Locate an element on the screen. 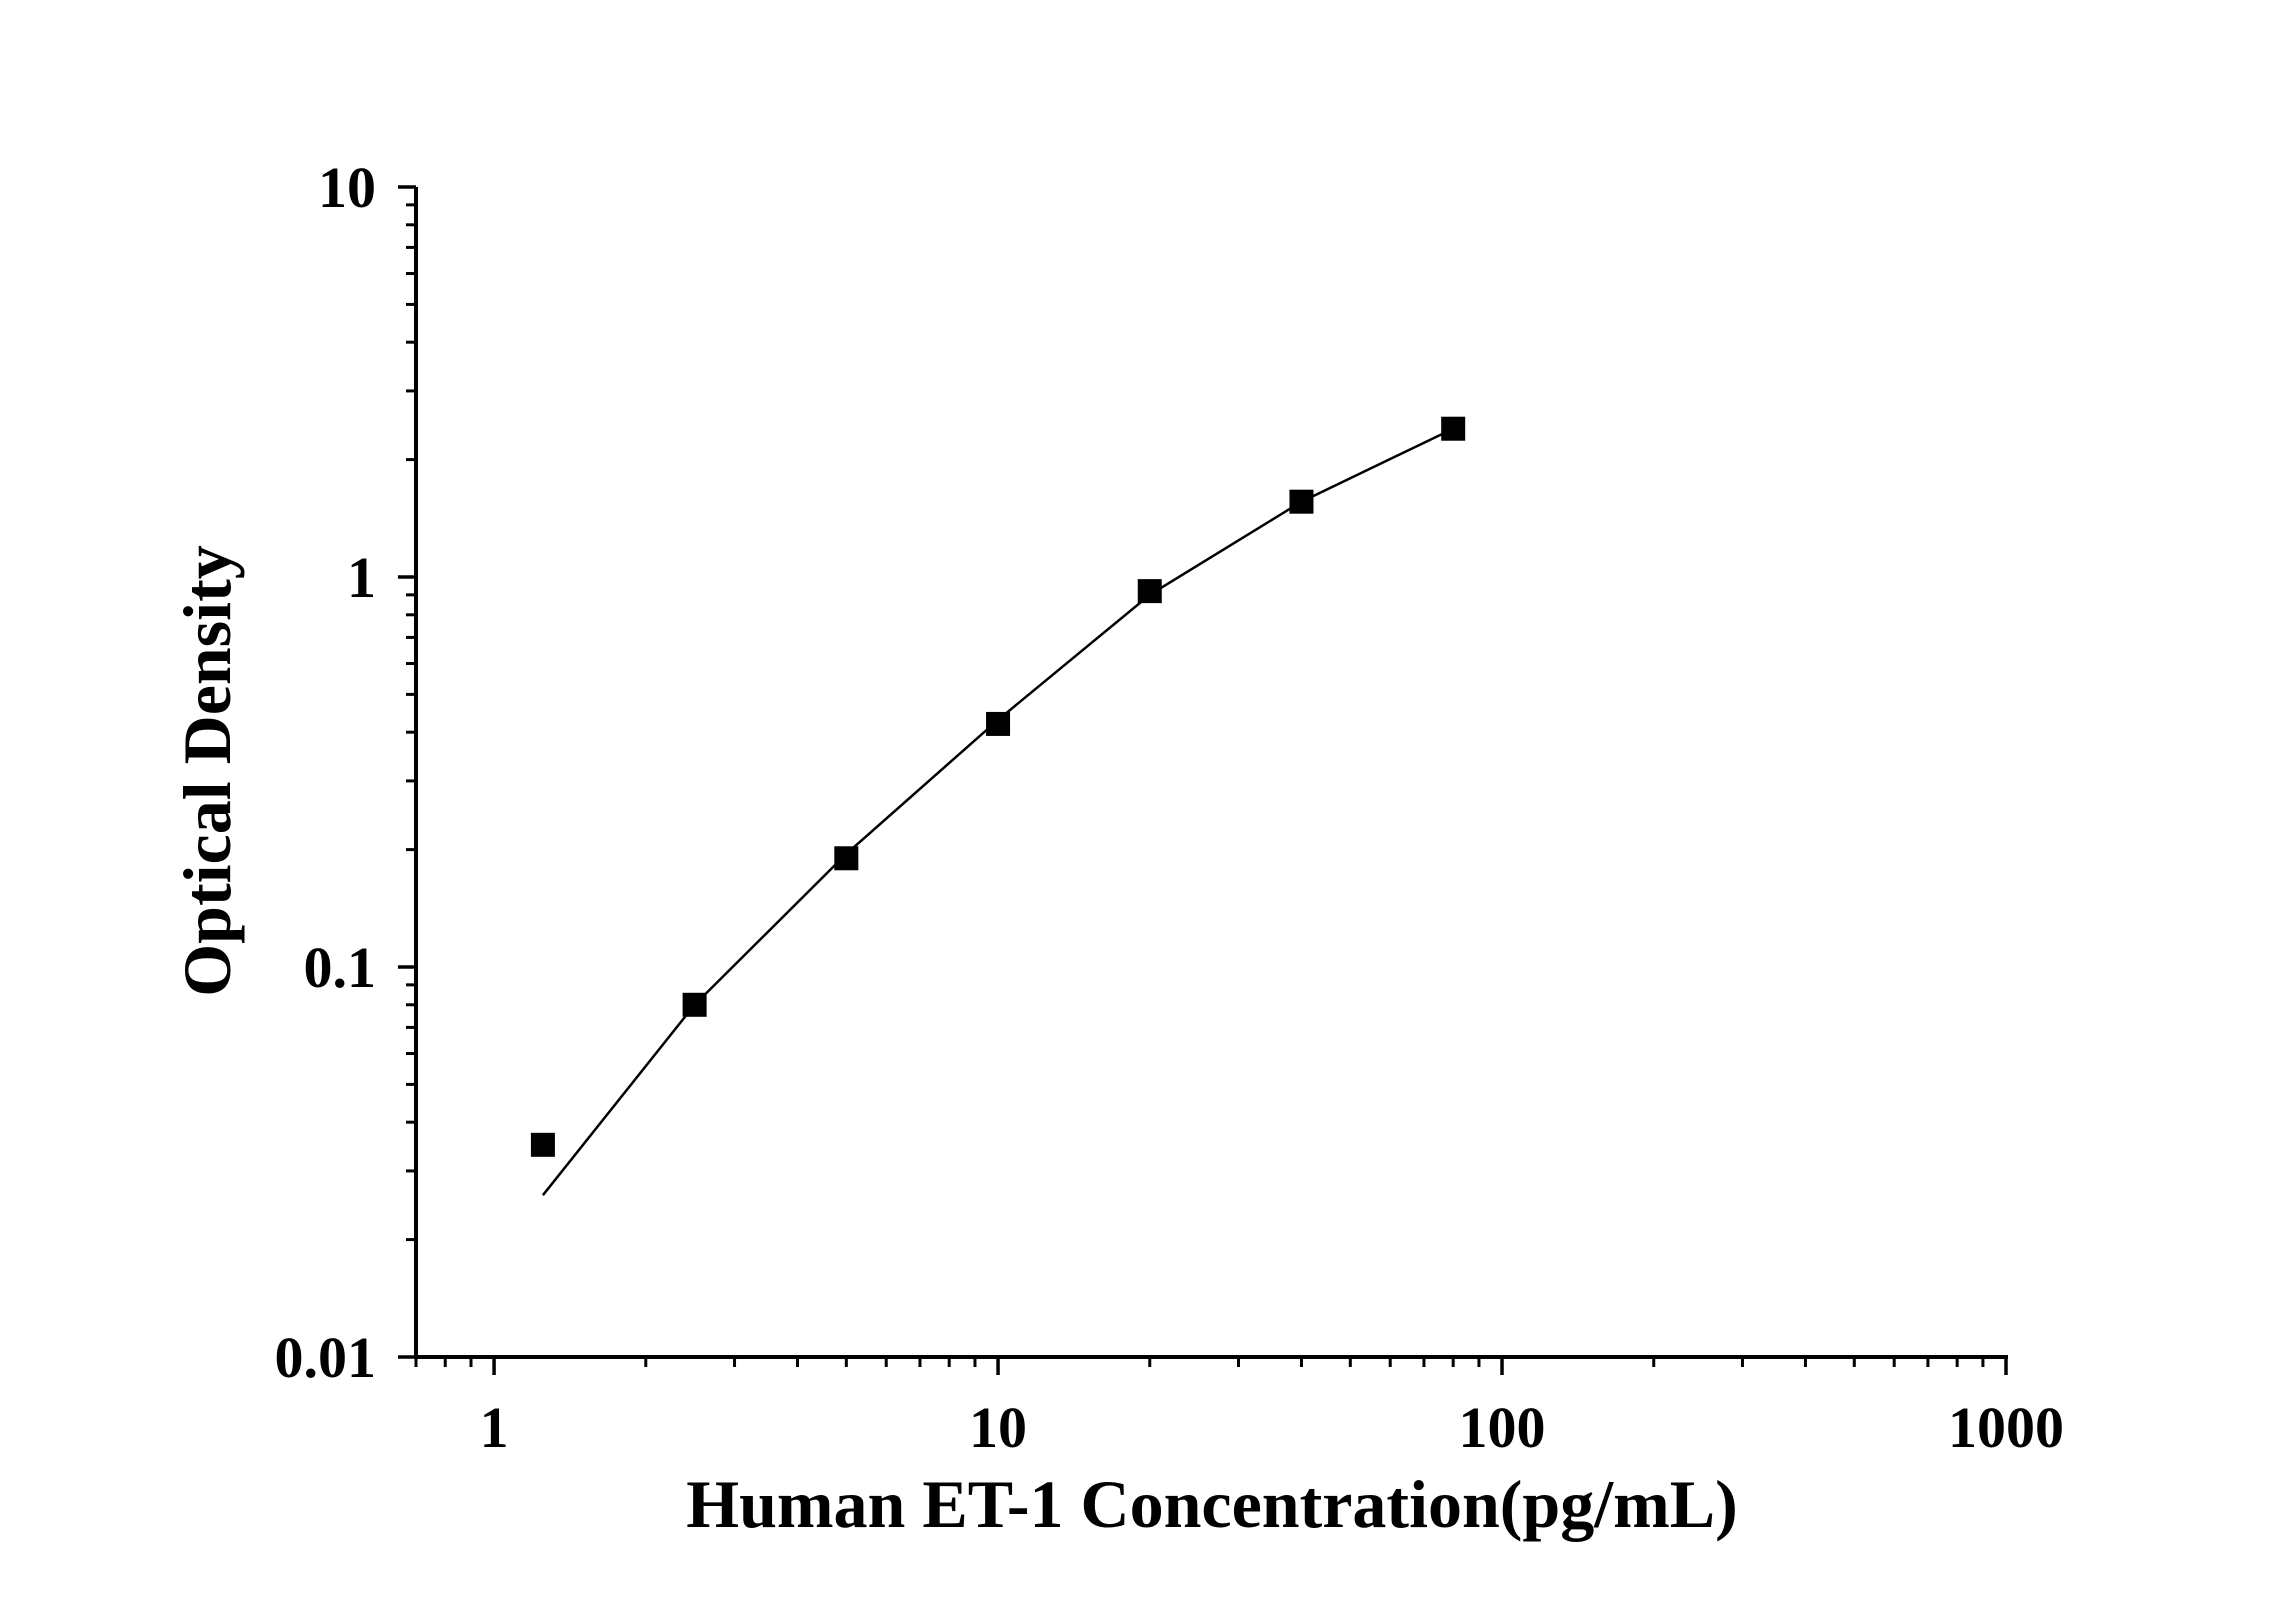  x-tick-label: 10 is located at coordinates (998, 1427).